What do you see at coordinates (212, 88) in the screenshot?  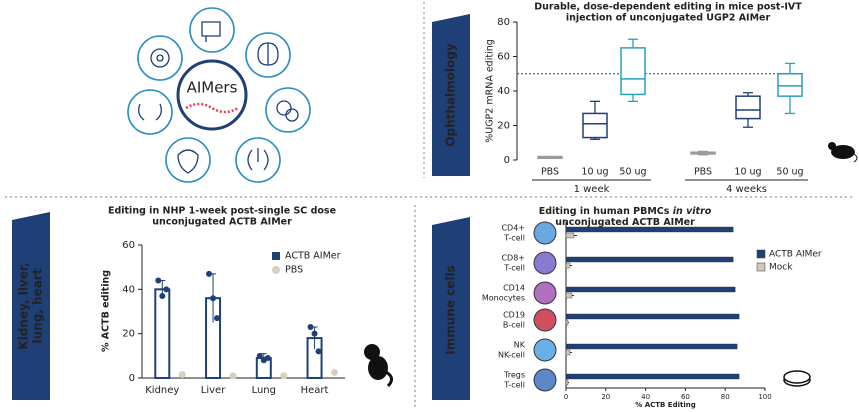 I see `center-label: AIMers` at bounding box center [212, 88].